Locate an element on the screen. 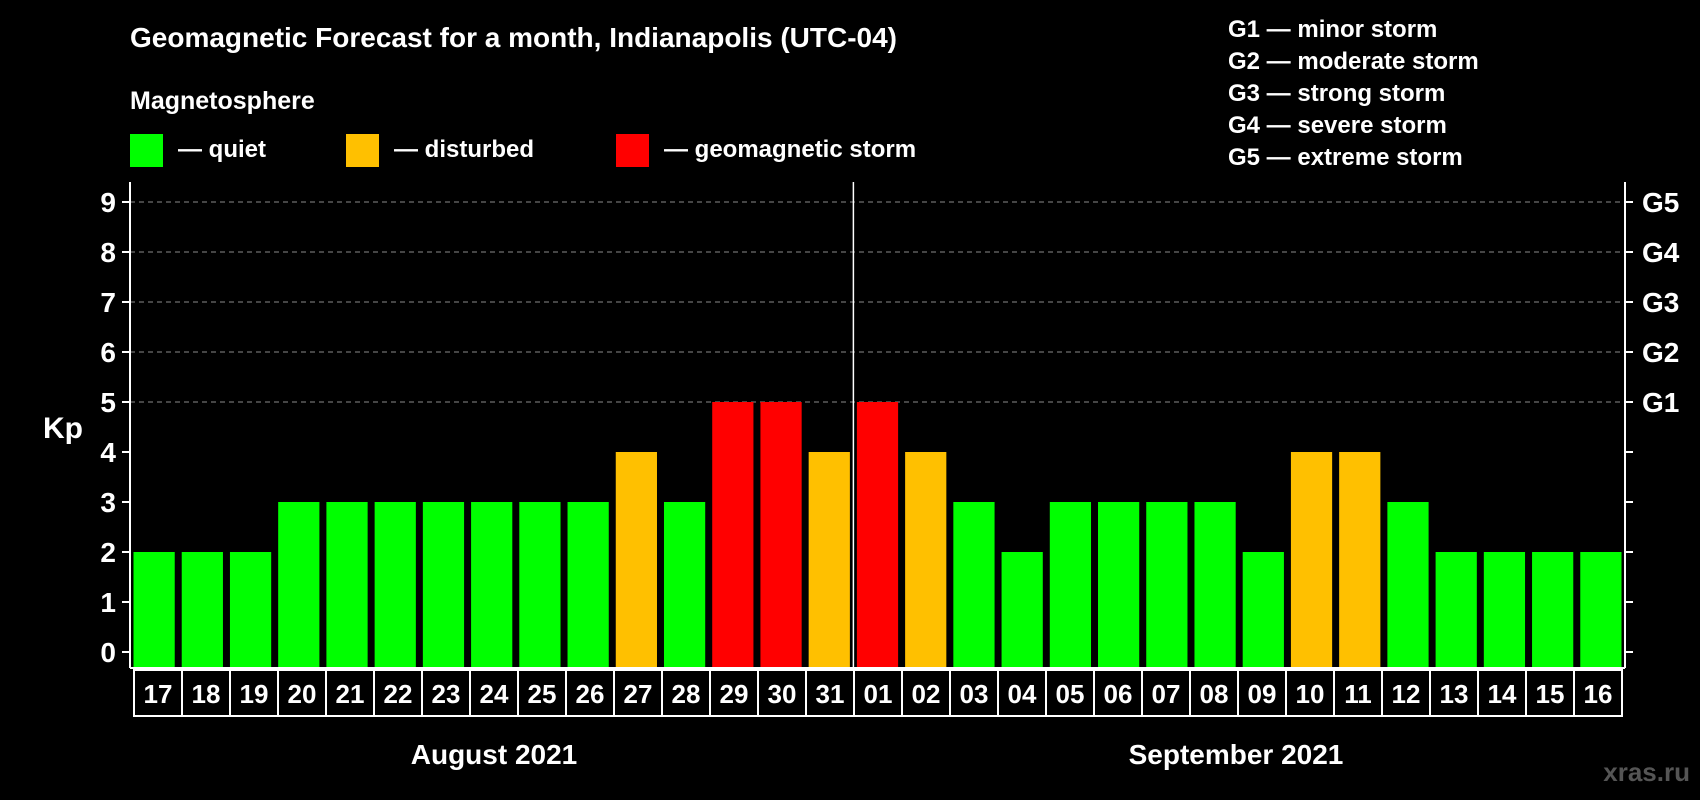 This screenshot has width=1700, height=800. x-tick-label-28: 28 is located at coordinates (686, 694).